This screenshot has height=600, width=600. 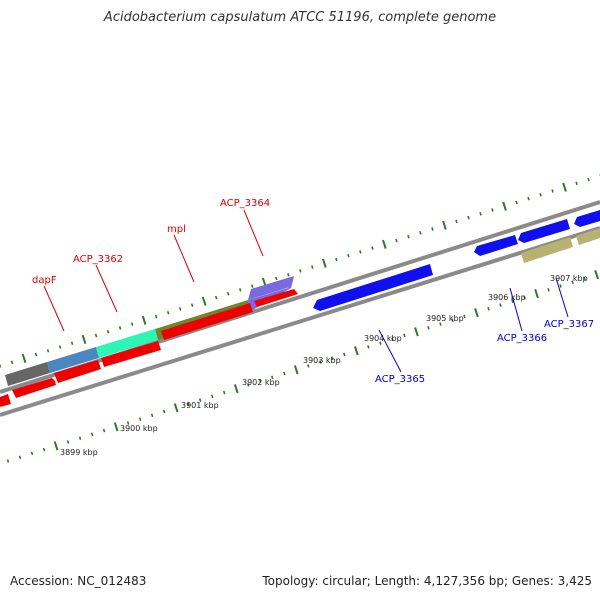 I want to click on gene-label-mpl: mpl, so click(x=176, y=229).